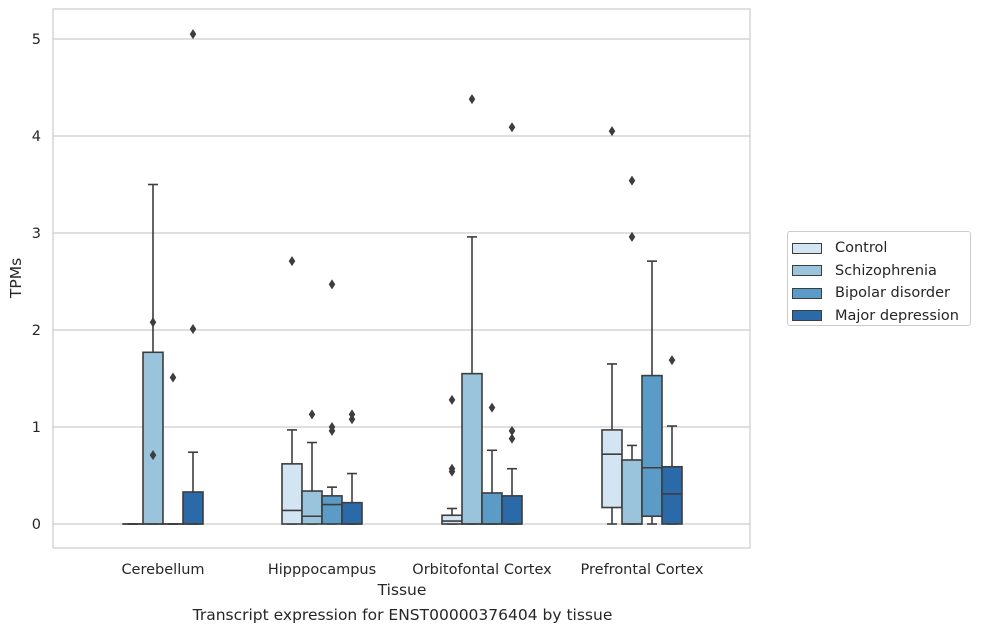 Image resolution: width=983 pixels, height=634 pixels. I want to click on y-tick-label: 1, so click(36, 428).